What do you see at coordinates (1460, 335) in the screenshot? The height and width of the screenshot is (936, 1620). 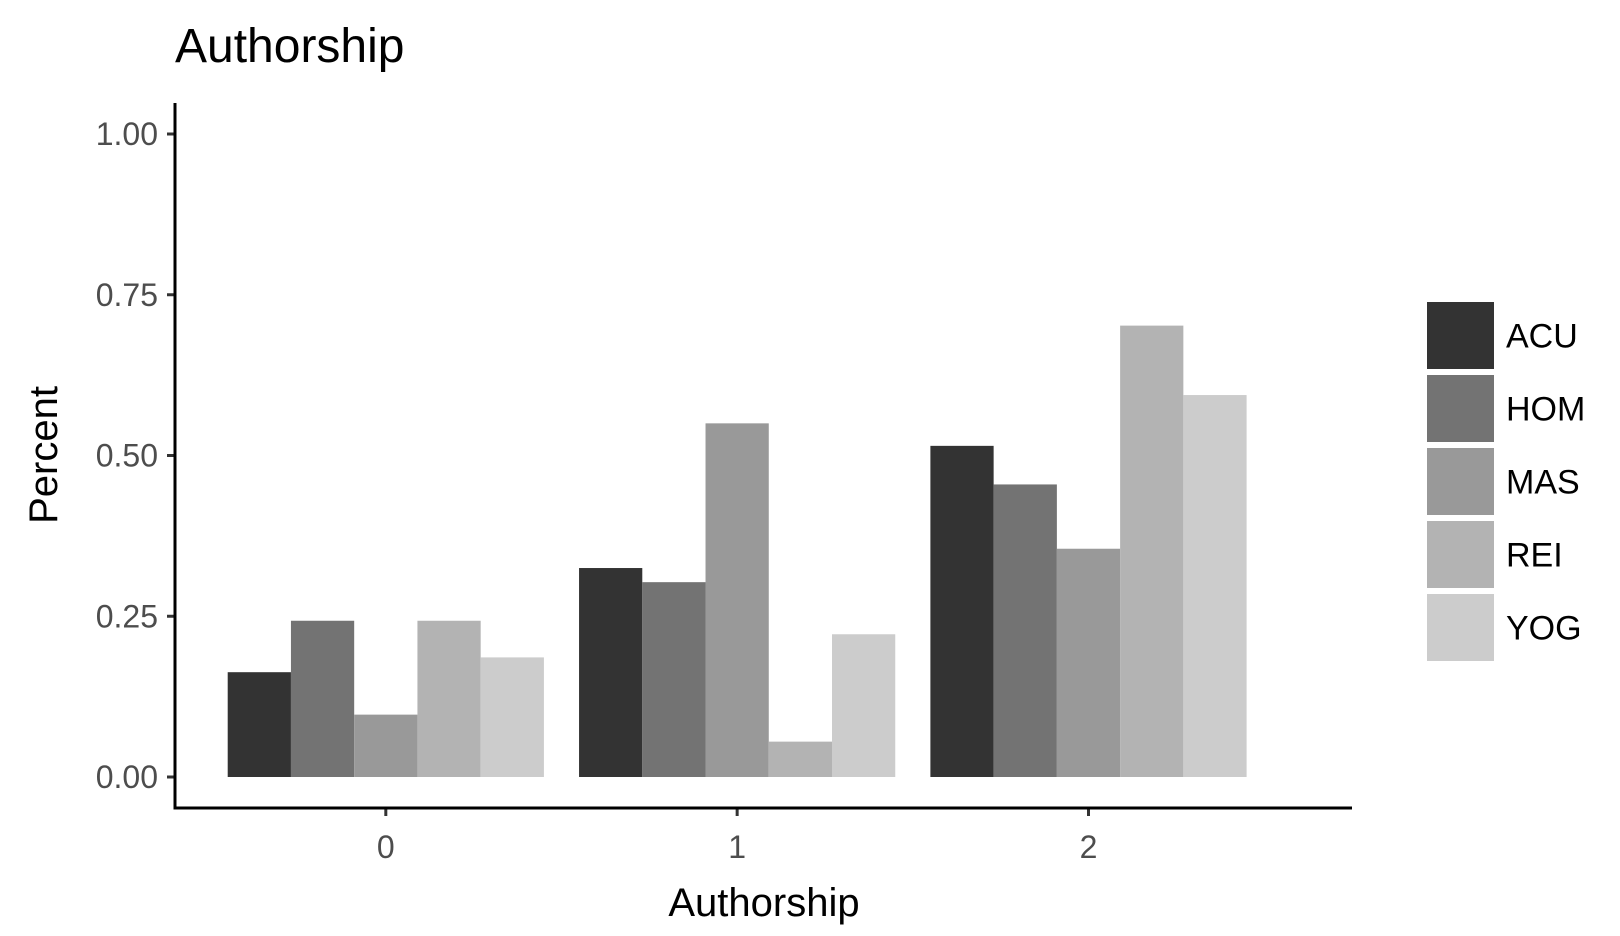 I see `legend-swatch-acu` at bounding box center [1460, 335].